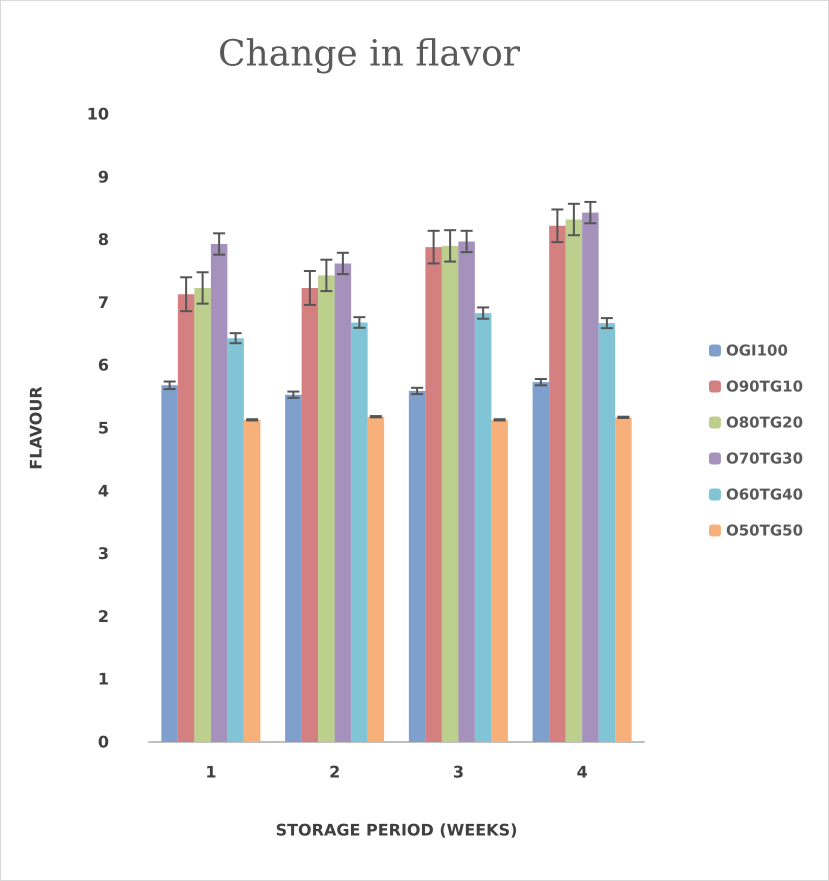 The height and width of the screenshot is (881, 829). I want to click on y-tick-label: 4, so click(103, 490).